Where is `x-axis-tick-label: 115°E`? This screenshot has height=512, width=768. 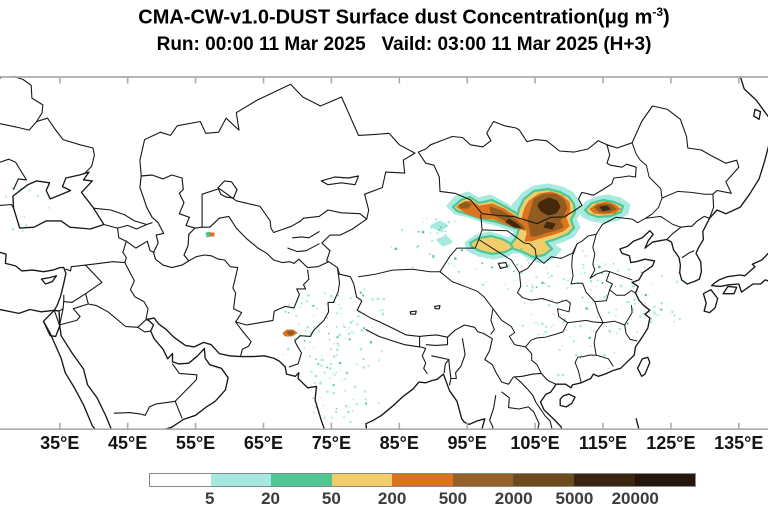
x-axis-tick-label: 115°E is located at coordinates (603, 443).